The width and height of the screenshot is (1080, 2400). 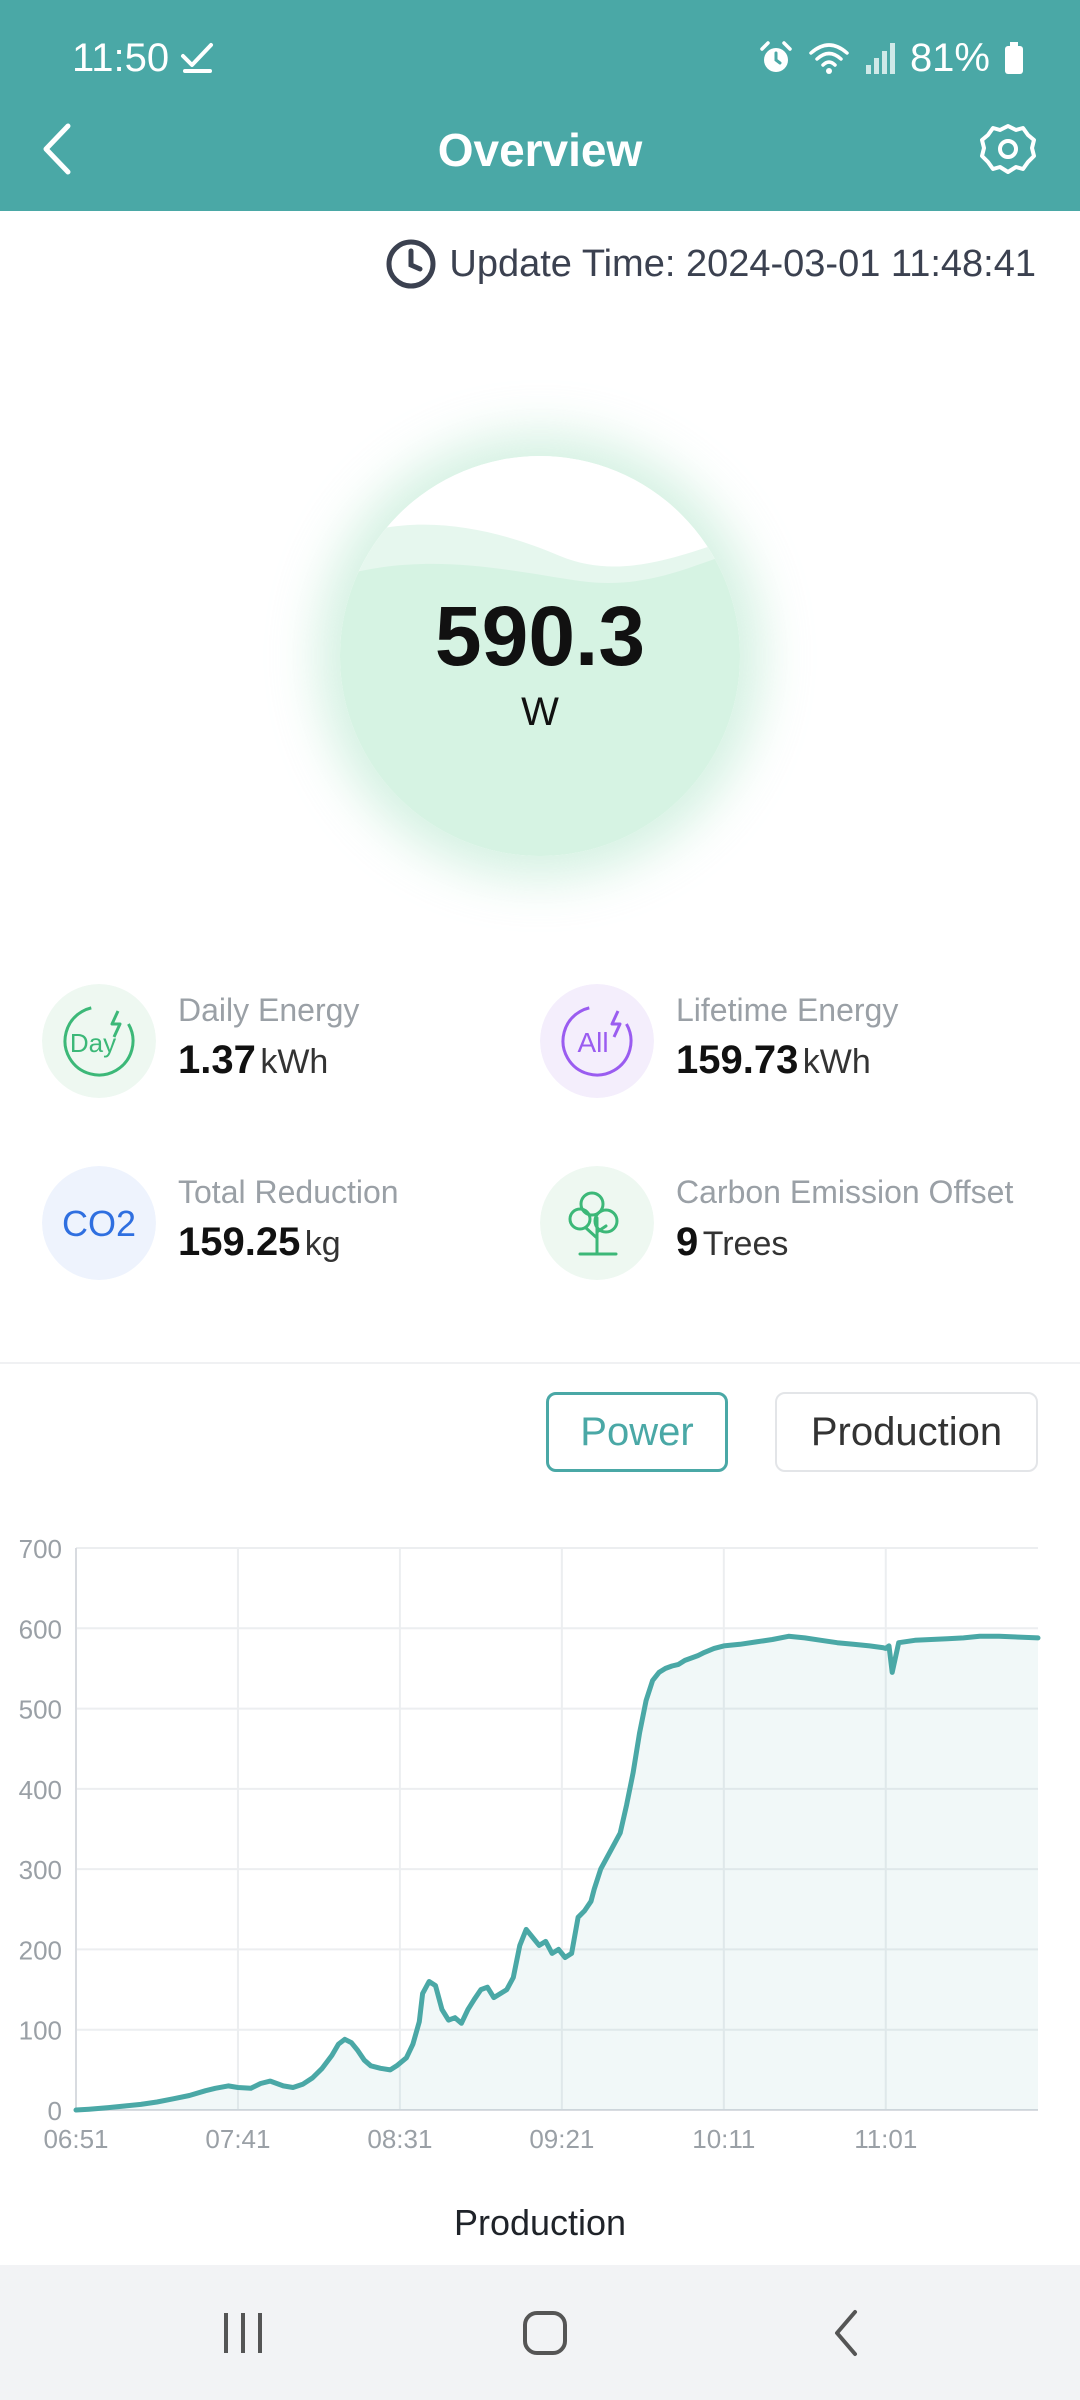 I want to click on y-tick-label: 0, so click(x=55, y=2111).